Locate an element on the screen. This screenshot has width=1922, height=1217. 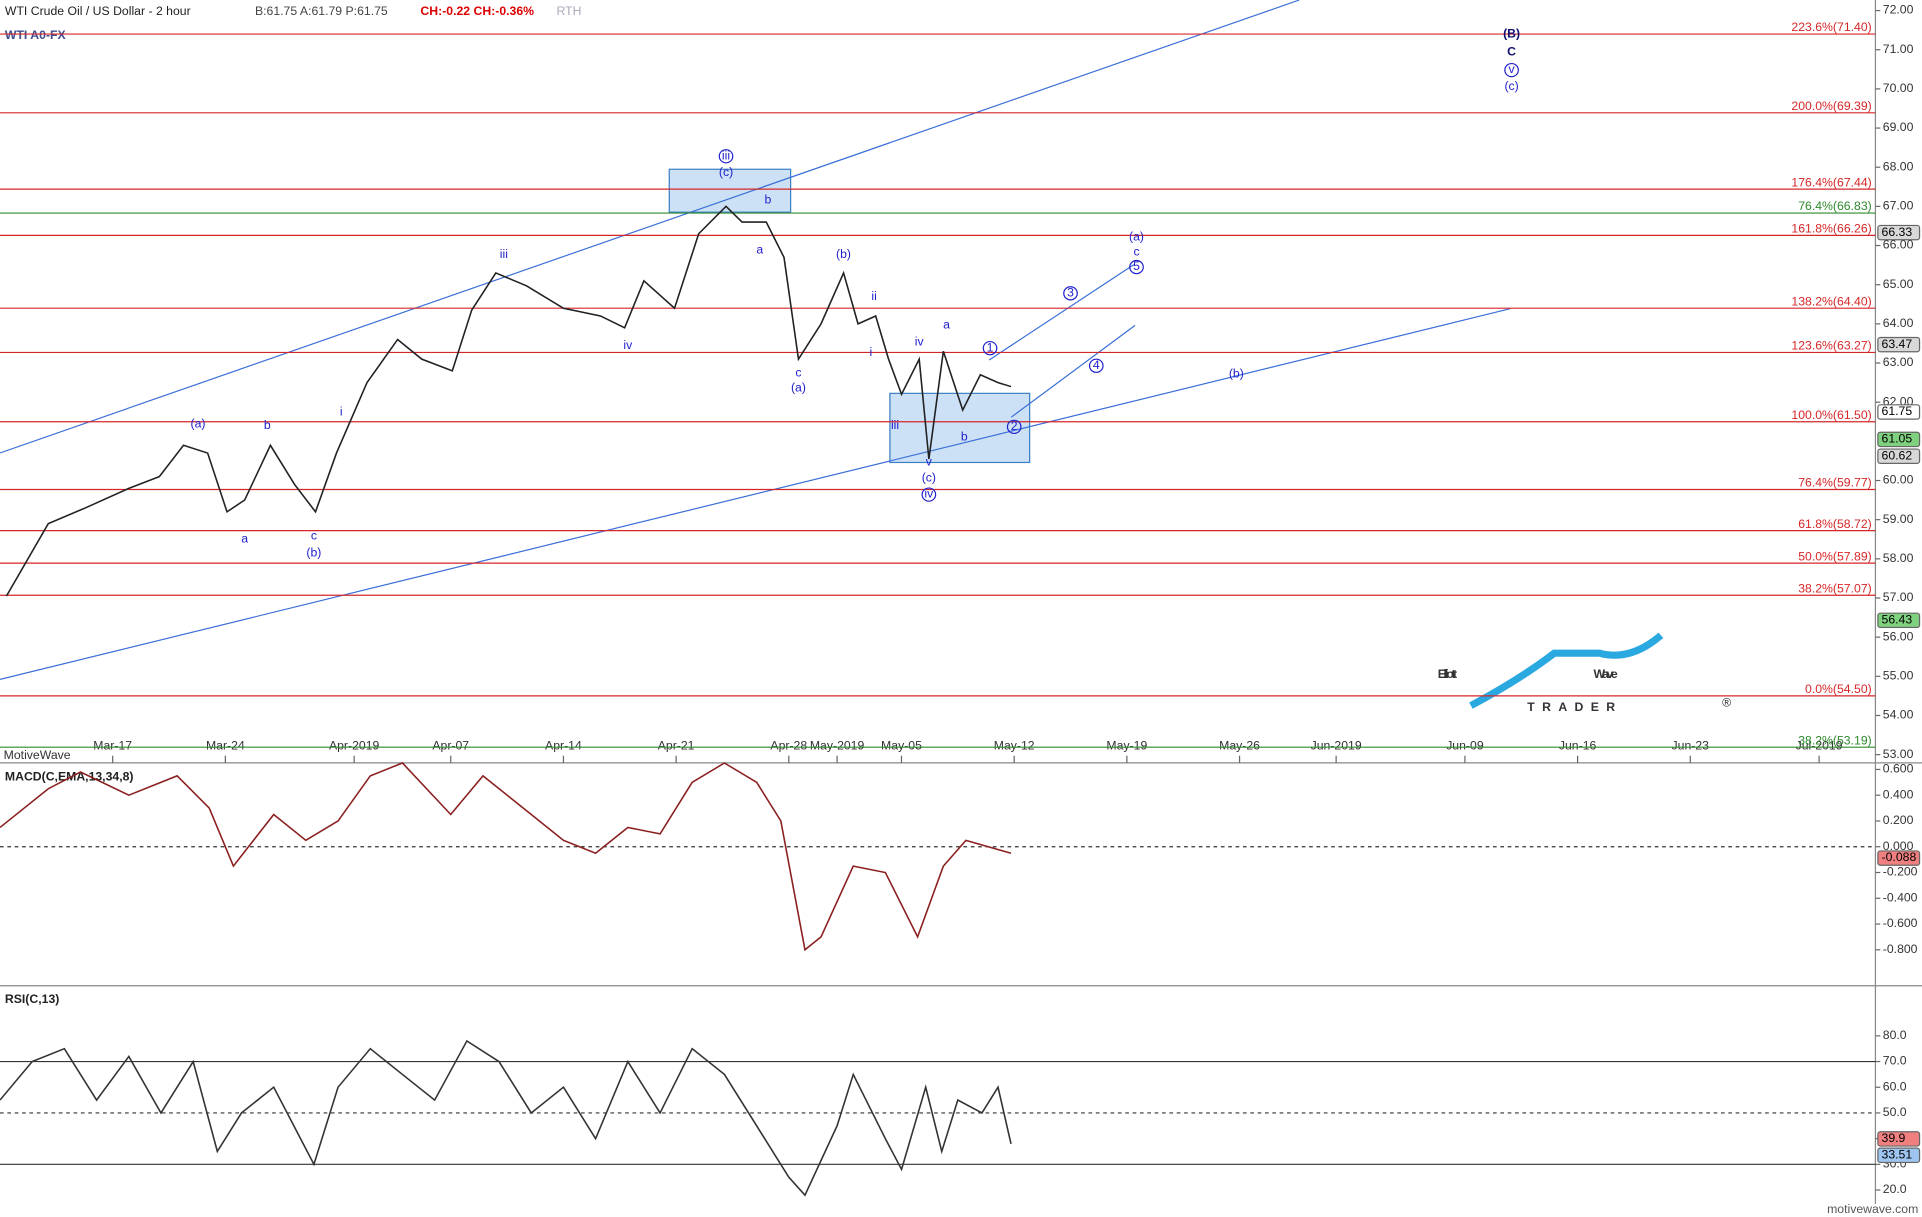
y-tick-label: 50.0 is located at coordinates (1895, 1112).